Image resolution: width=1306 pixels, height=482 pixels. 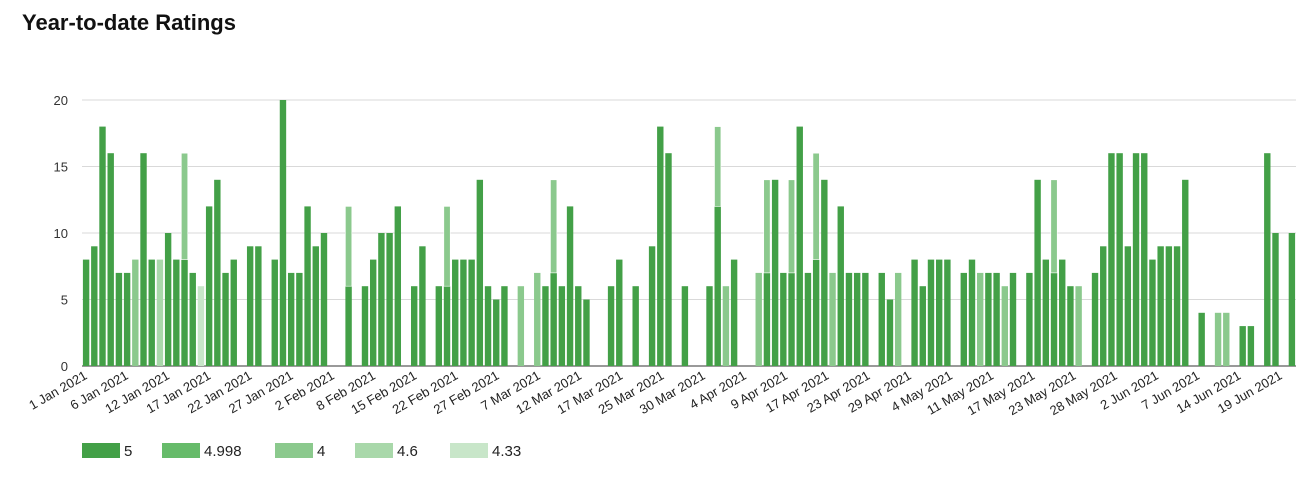 What do you see at coordinates (129, 22) in the screenshot?
I see `chart-title: Year-to-date Ratings` at bounding box center [129, 22].